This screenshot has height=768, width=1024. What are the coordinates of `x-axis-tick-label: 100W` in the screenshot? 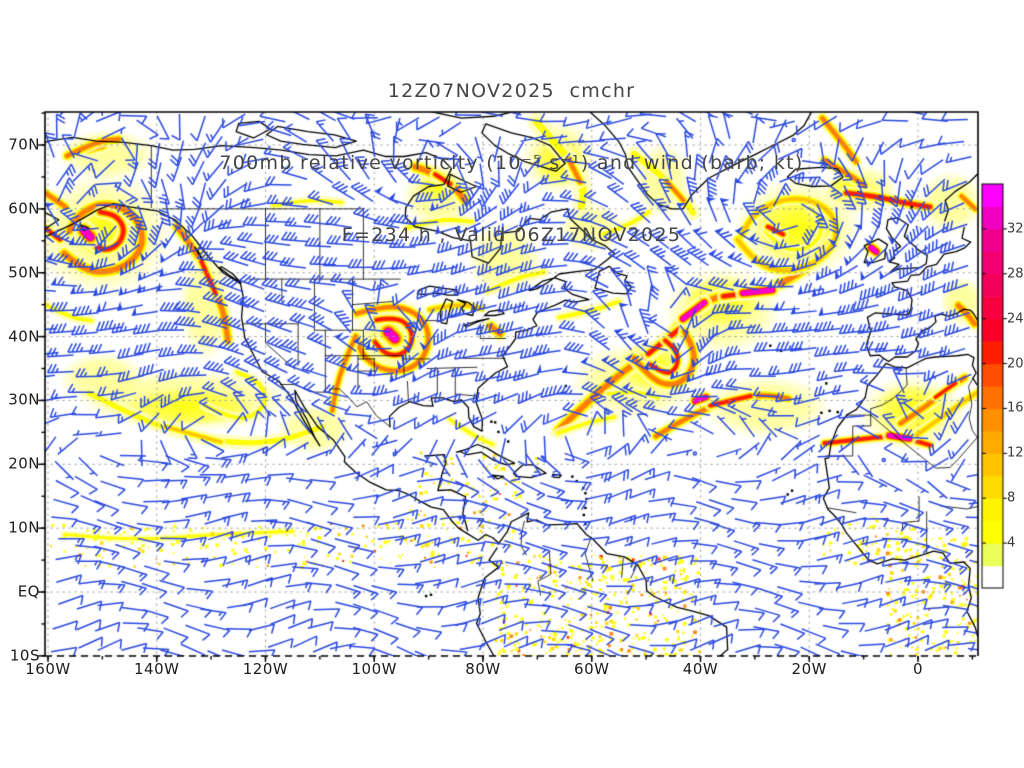 It's located at (374, 669).